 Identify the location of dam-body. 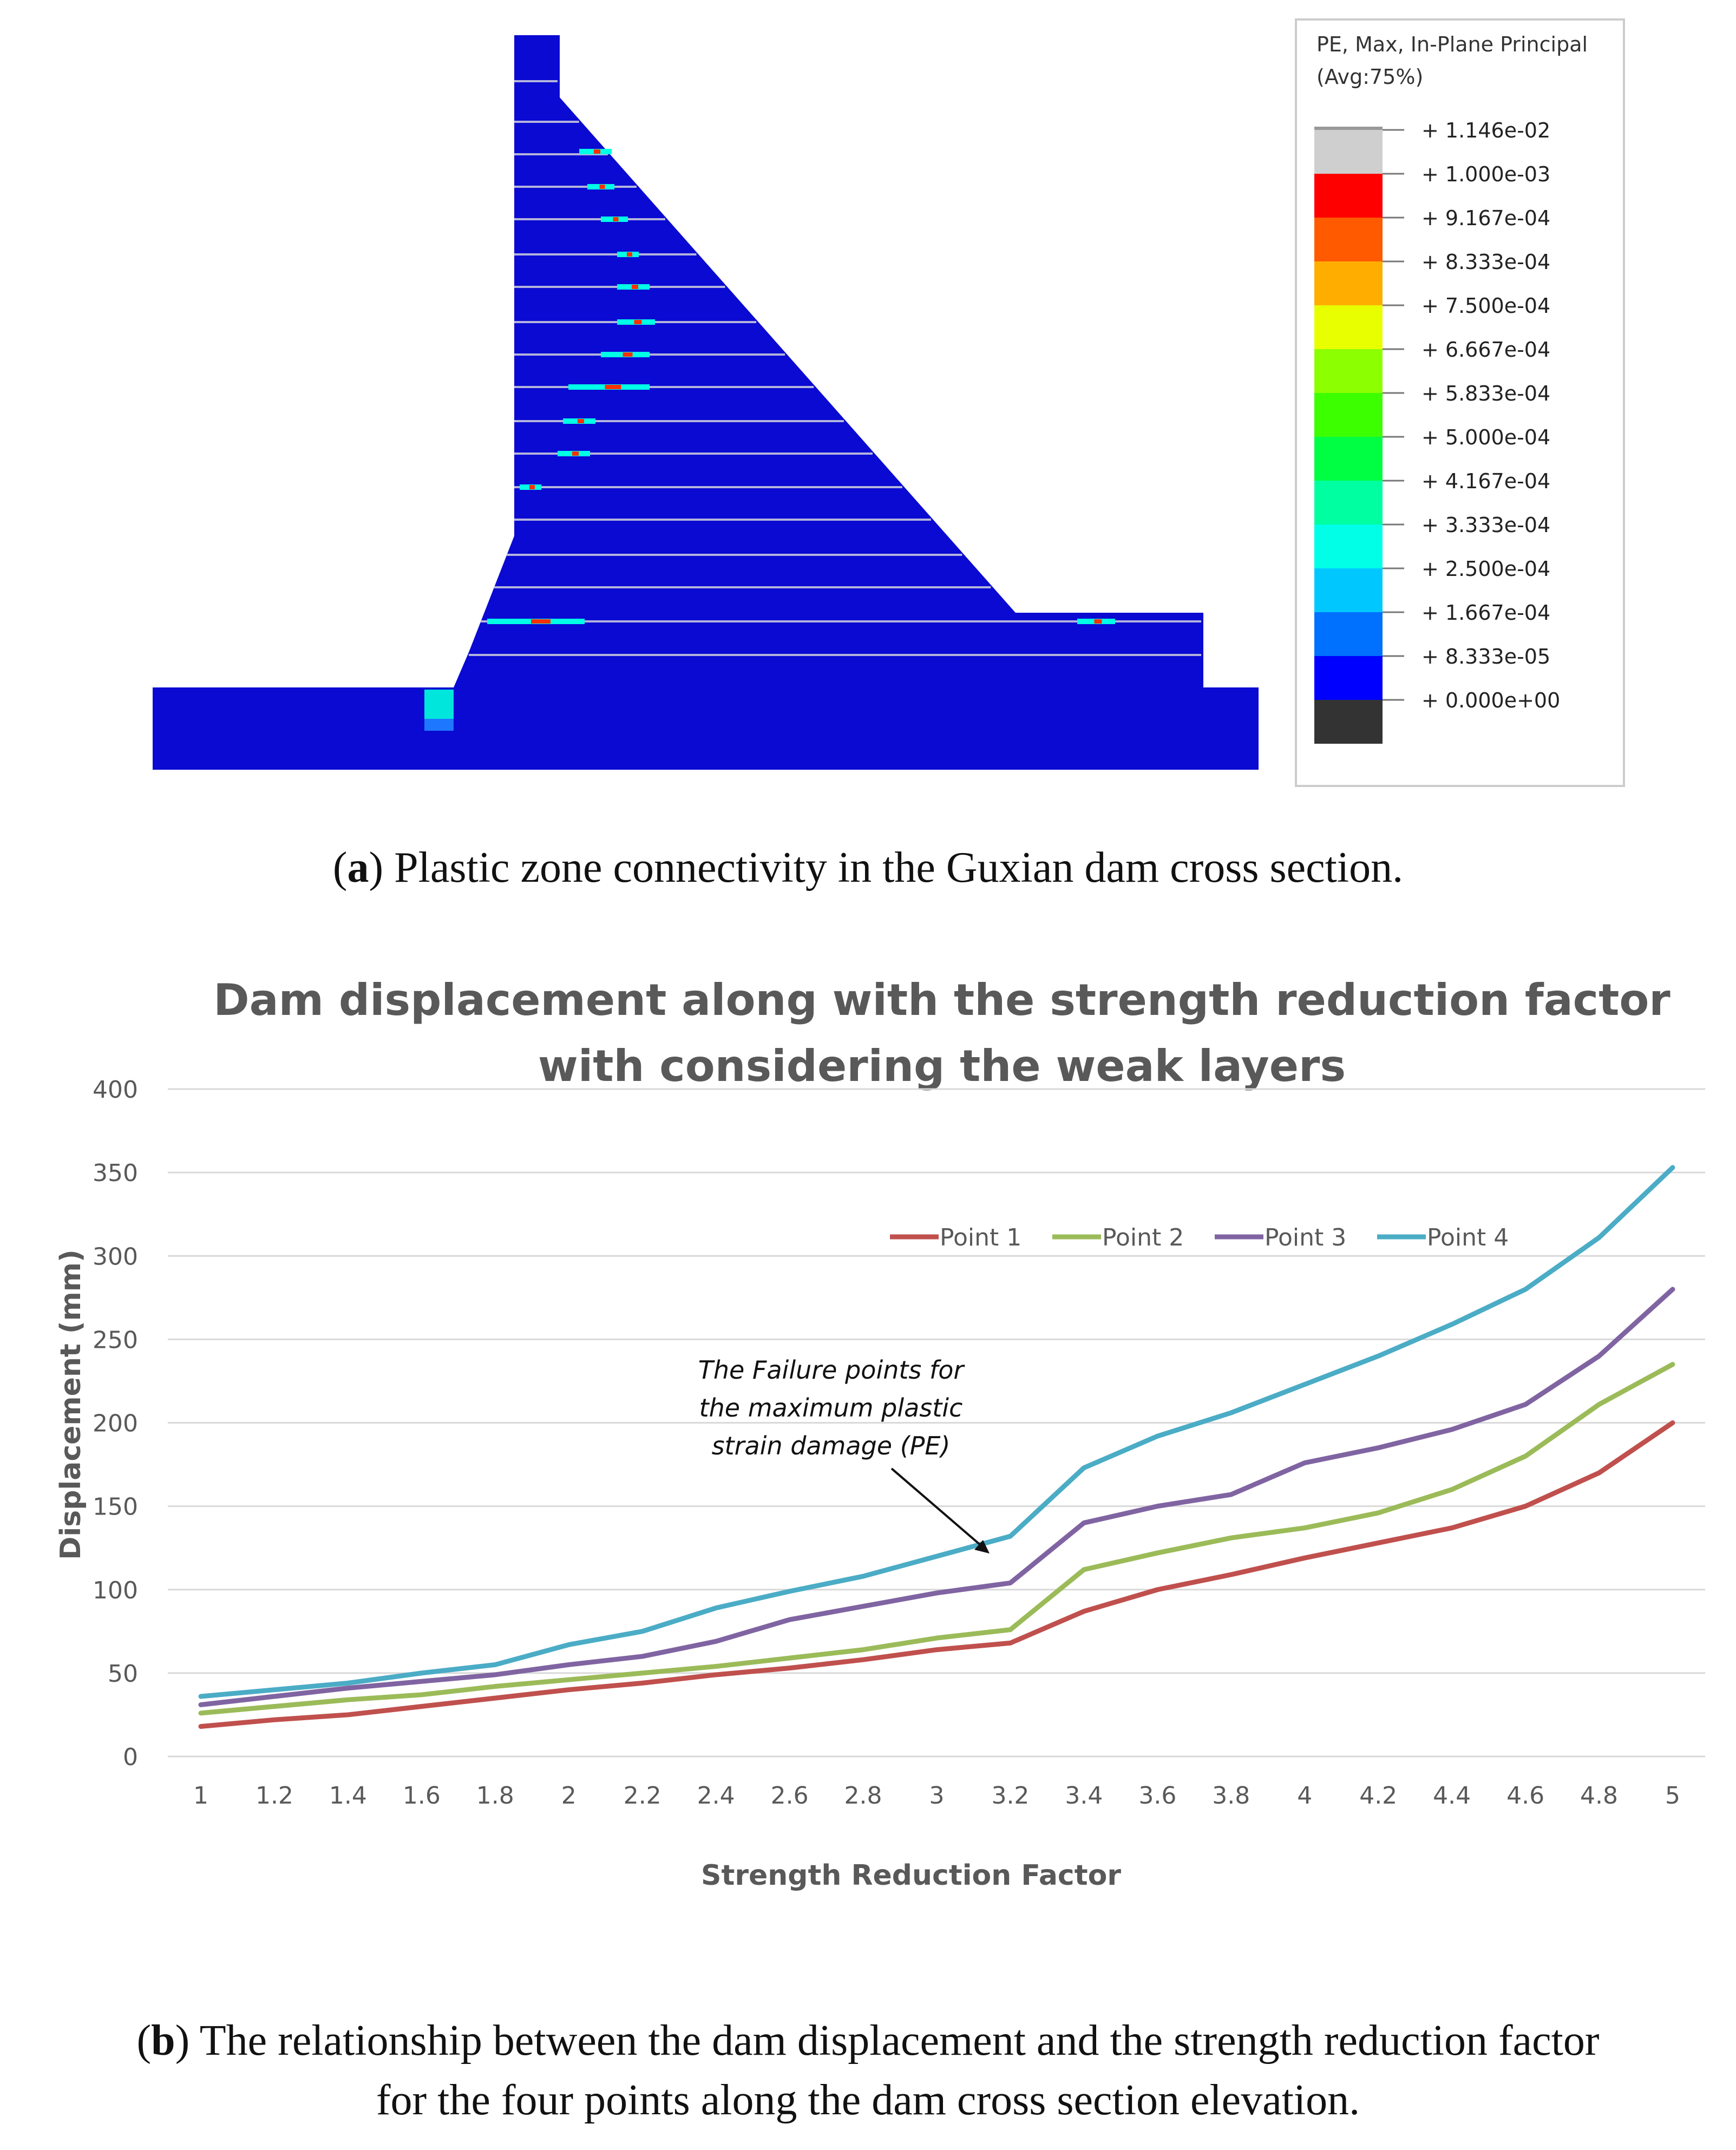
(828, 361).